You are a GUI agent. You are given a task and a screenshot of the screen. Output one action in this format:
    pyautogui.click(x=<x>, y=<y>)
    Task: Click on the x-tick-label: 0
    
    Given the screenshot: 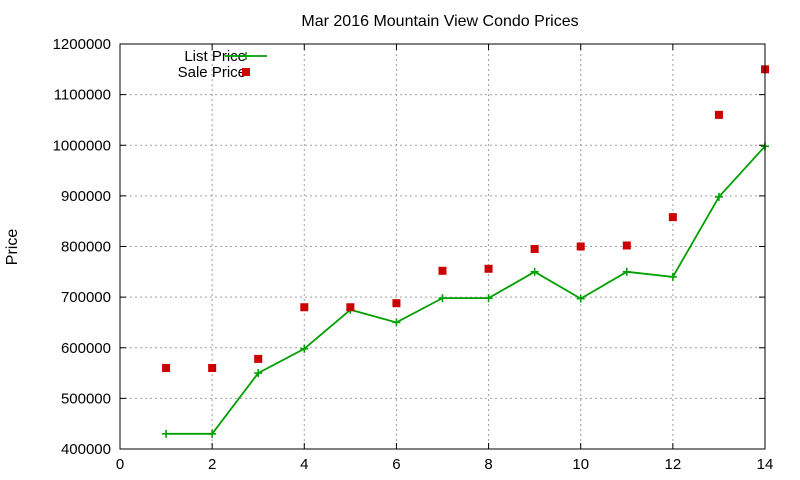 What is the action you would take?
    pyautogui.click(x=120, y=464)
    